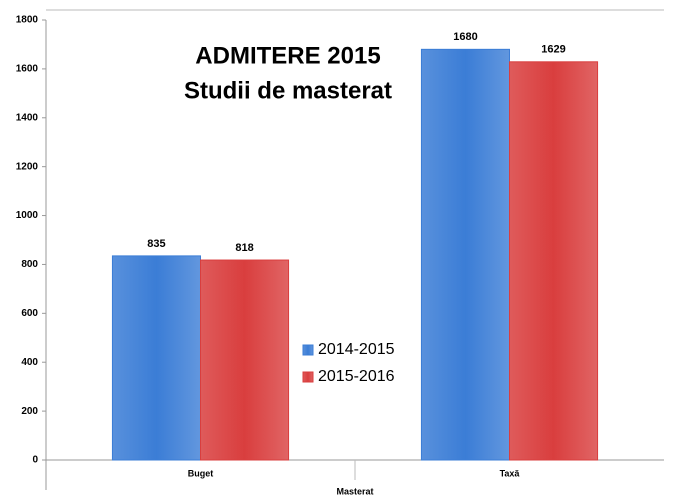 The width and height of the screenshot is (674, 503). Describe the element at coordinates (27, 166) in the screenshot. I see `y-tick-label: 1200` at that location.